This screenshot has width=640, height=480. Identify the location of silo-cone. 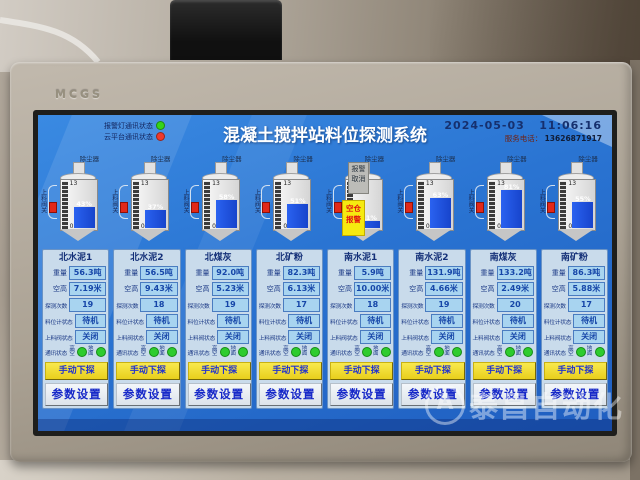
(148, 235).